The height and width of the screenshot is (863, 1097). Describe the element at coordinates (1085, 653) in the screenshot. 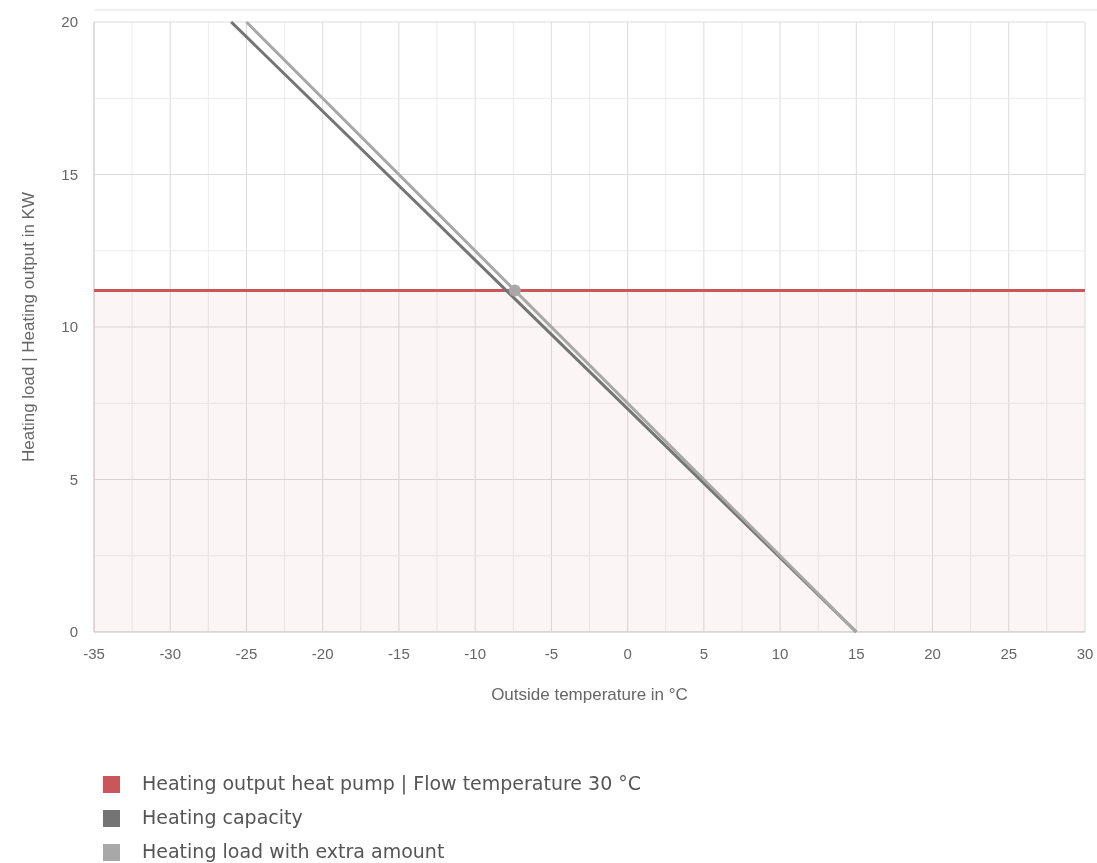

I see `x-tick-label: 30` at that location.